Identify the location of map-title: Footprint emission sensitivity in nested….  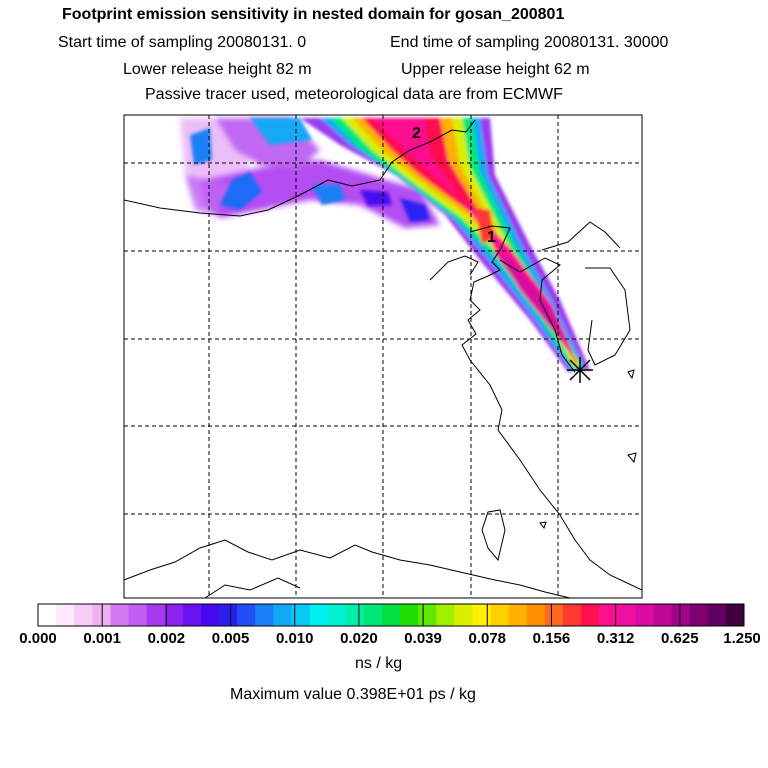
(313, 14).